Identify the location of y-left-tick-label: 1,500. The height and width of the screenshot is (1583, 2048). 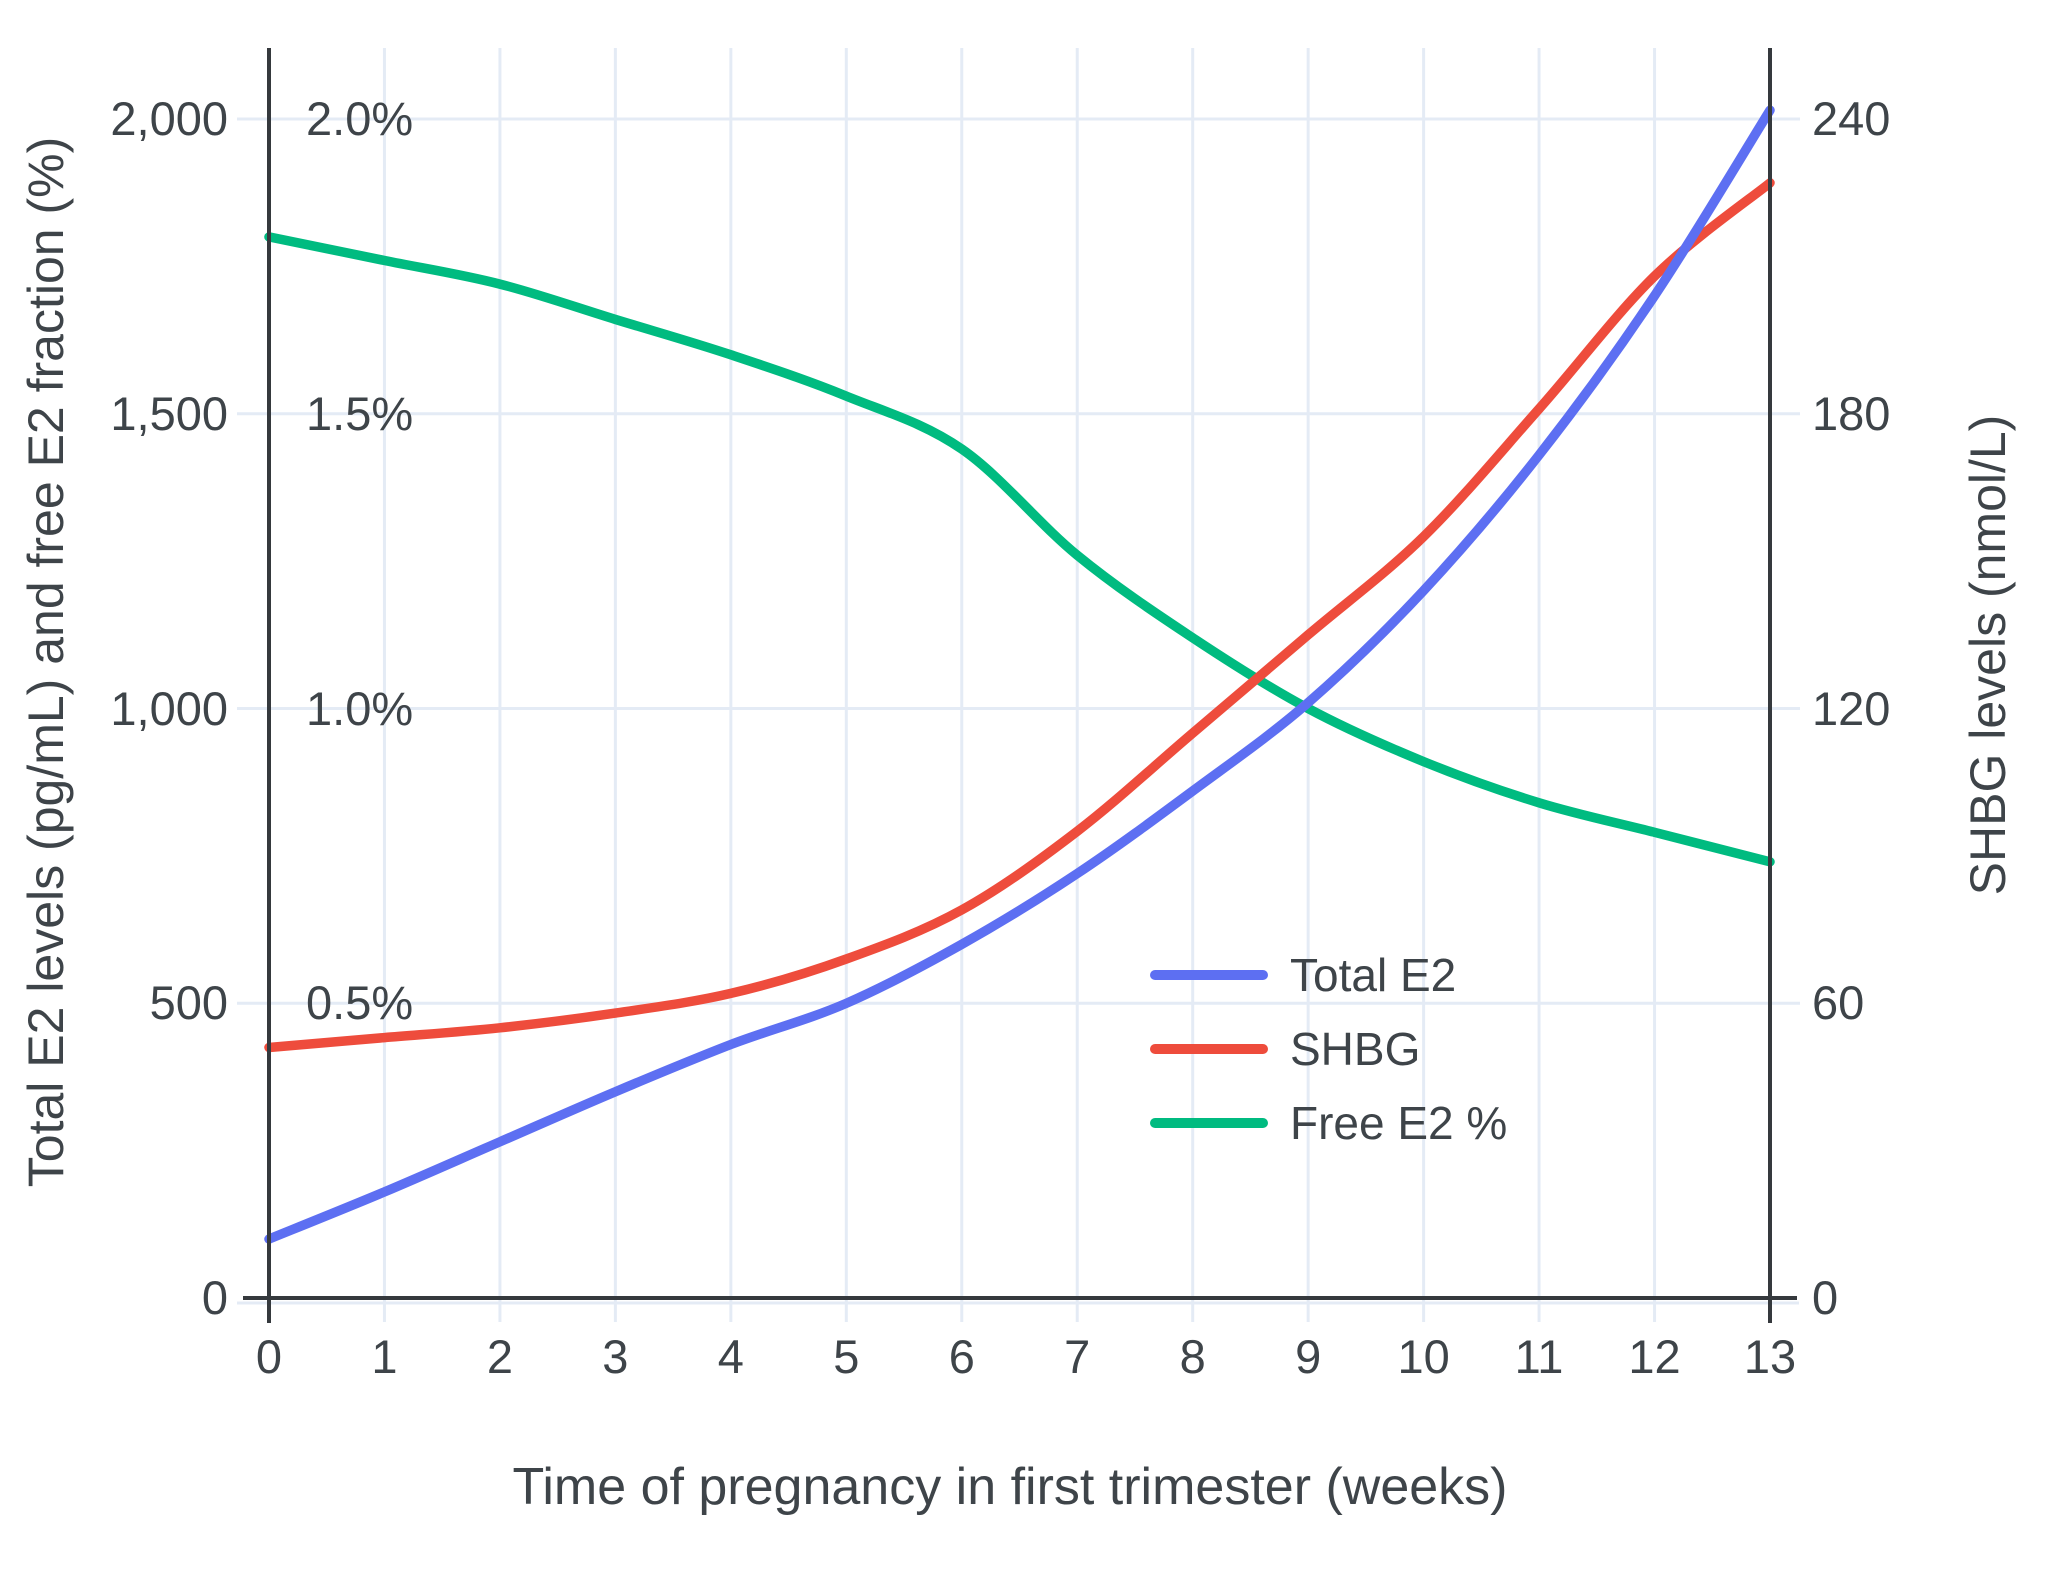
(169, 413).